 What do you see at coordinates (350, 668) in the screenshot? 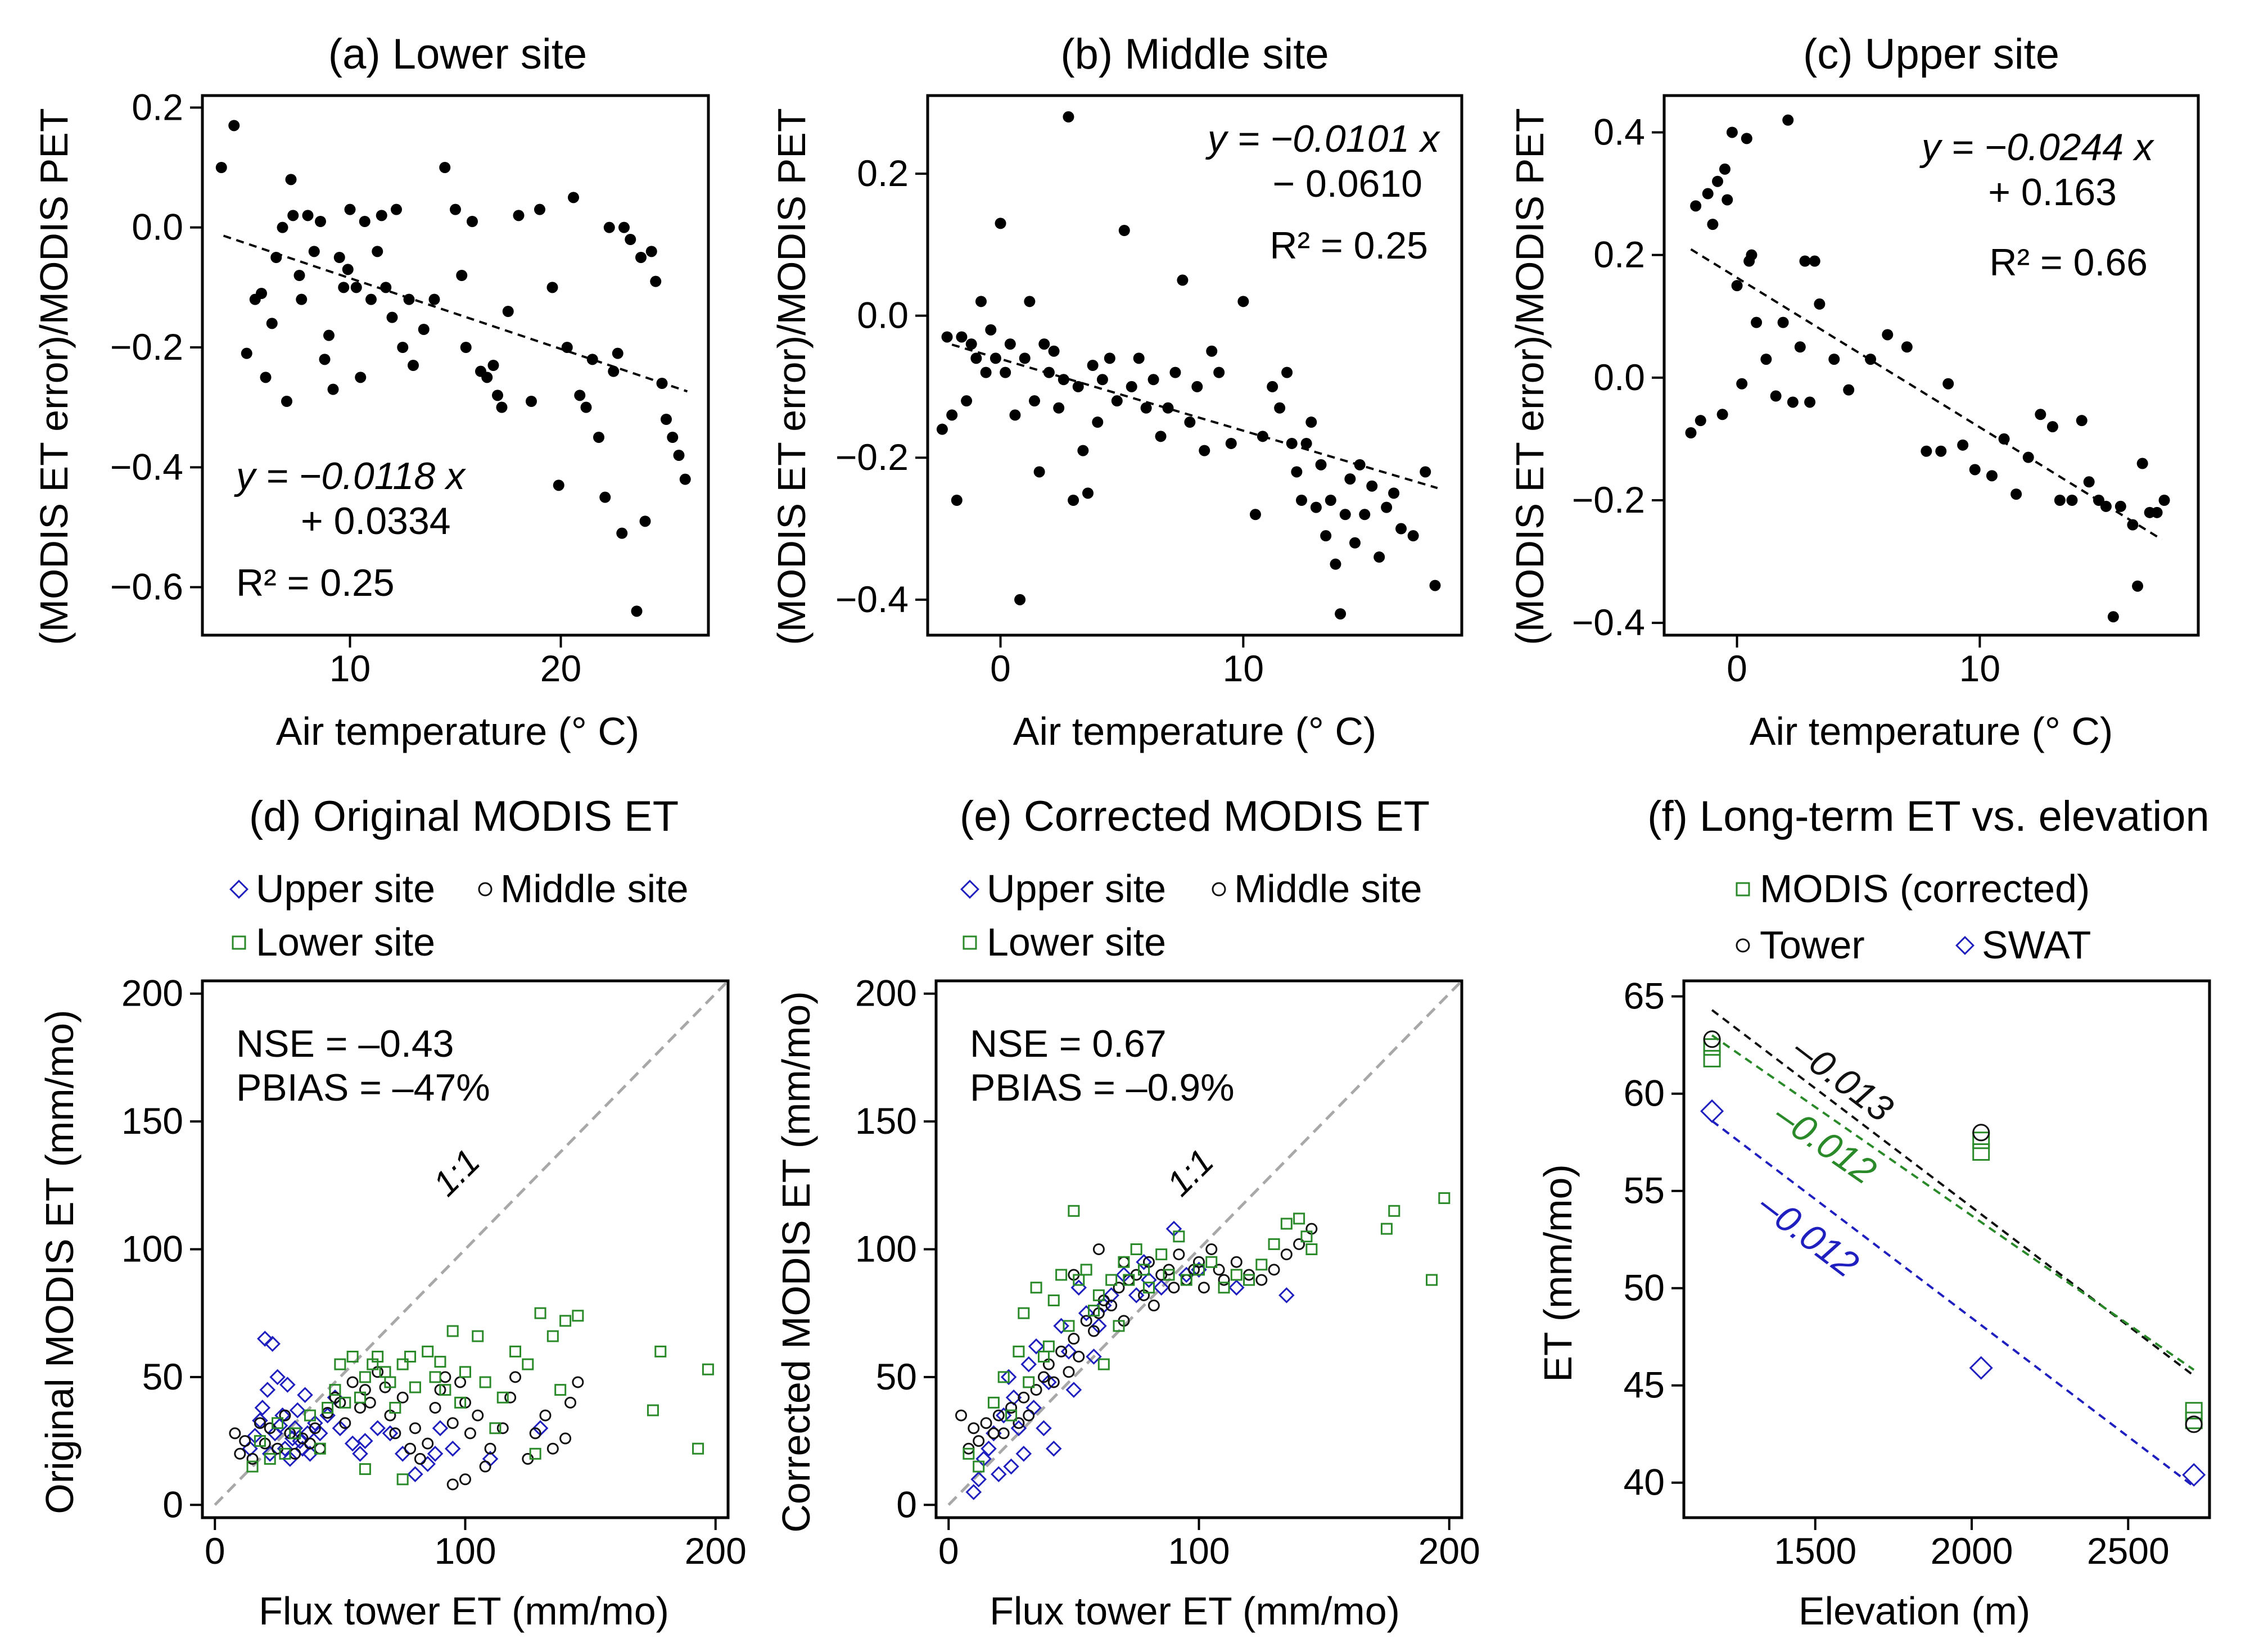
I see `x-tick-label: 10` at bounding box center [350, 668].